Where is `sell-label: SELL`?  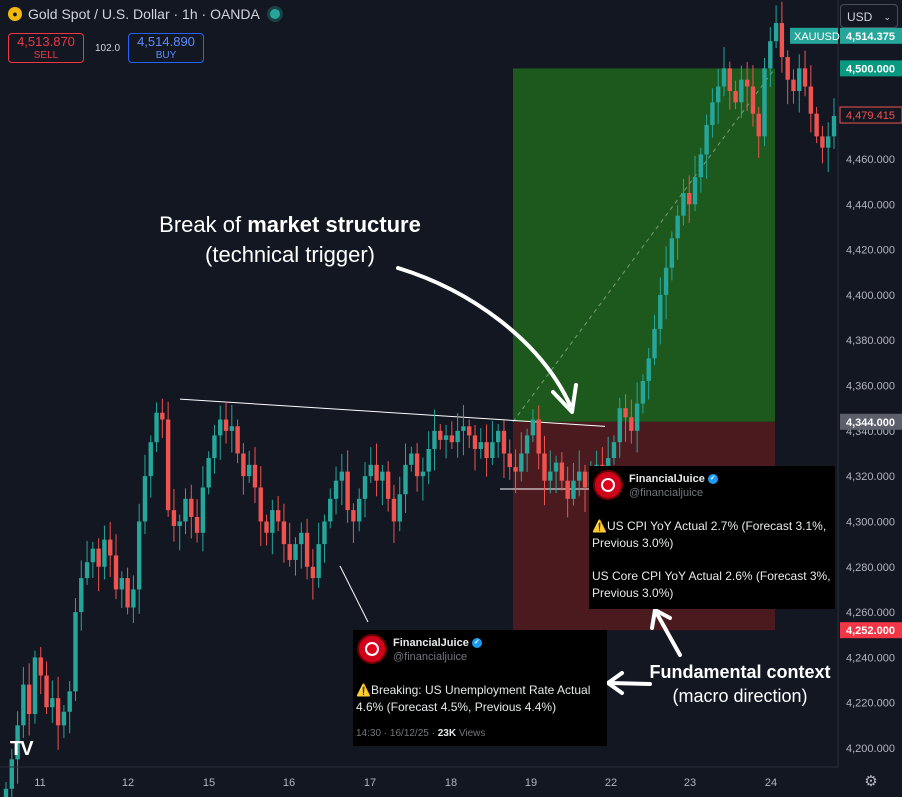
sell-label: SELL is located at coordinates (46, 55).